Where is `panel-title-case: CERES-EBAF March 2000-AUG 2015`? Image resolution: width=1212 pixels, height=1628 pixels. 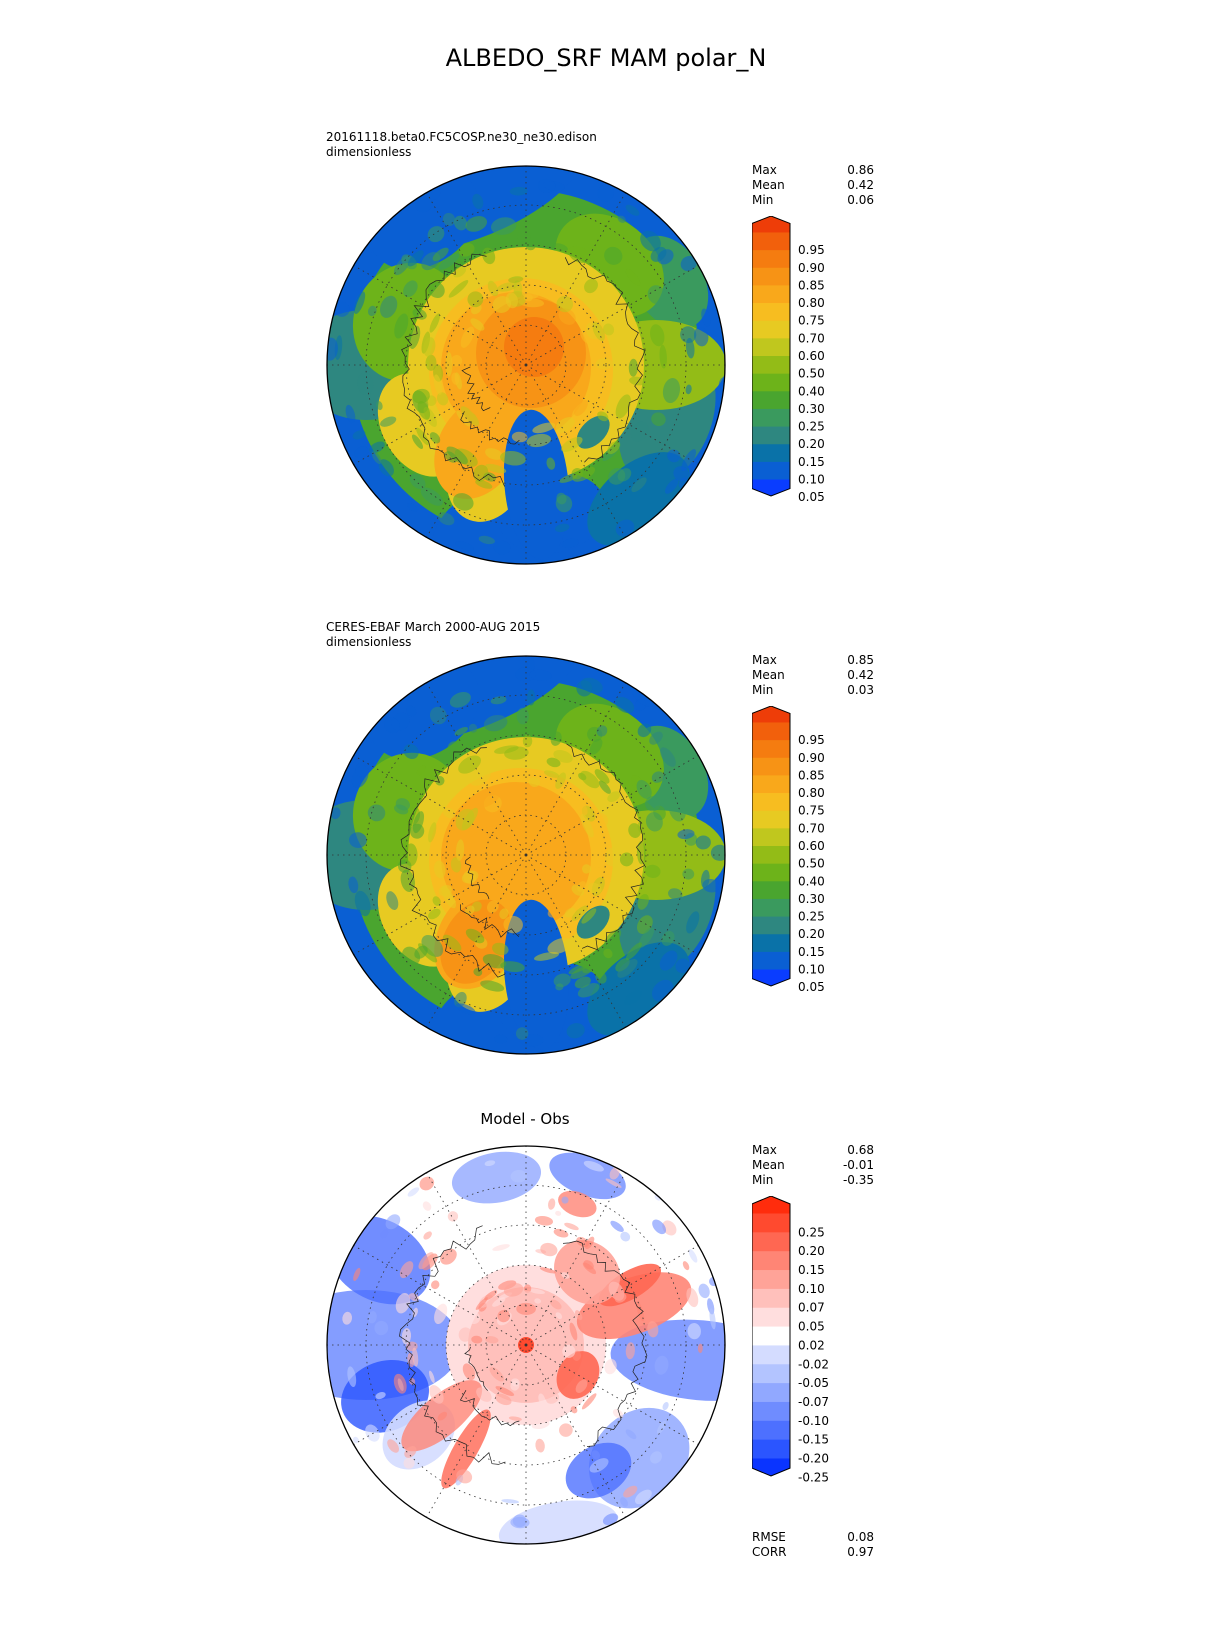
panel-title-case: CERES-EBAF March 2000-AUG 2015 is located at coordinates (433, 627).